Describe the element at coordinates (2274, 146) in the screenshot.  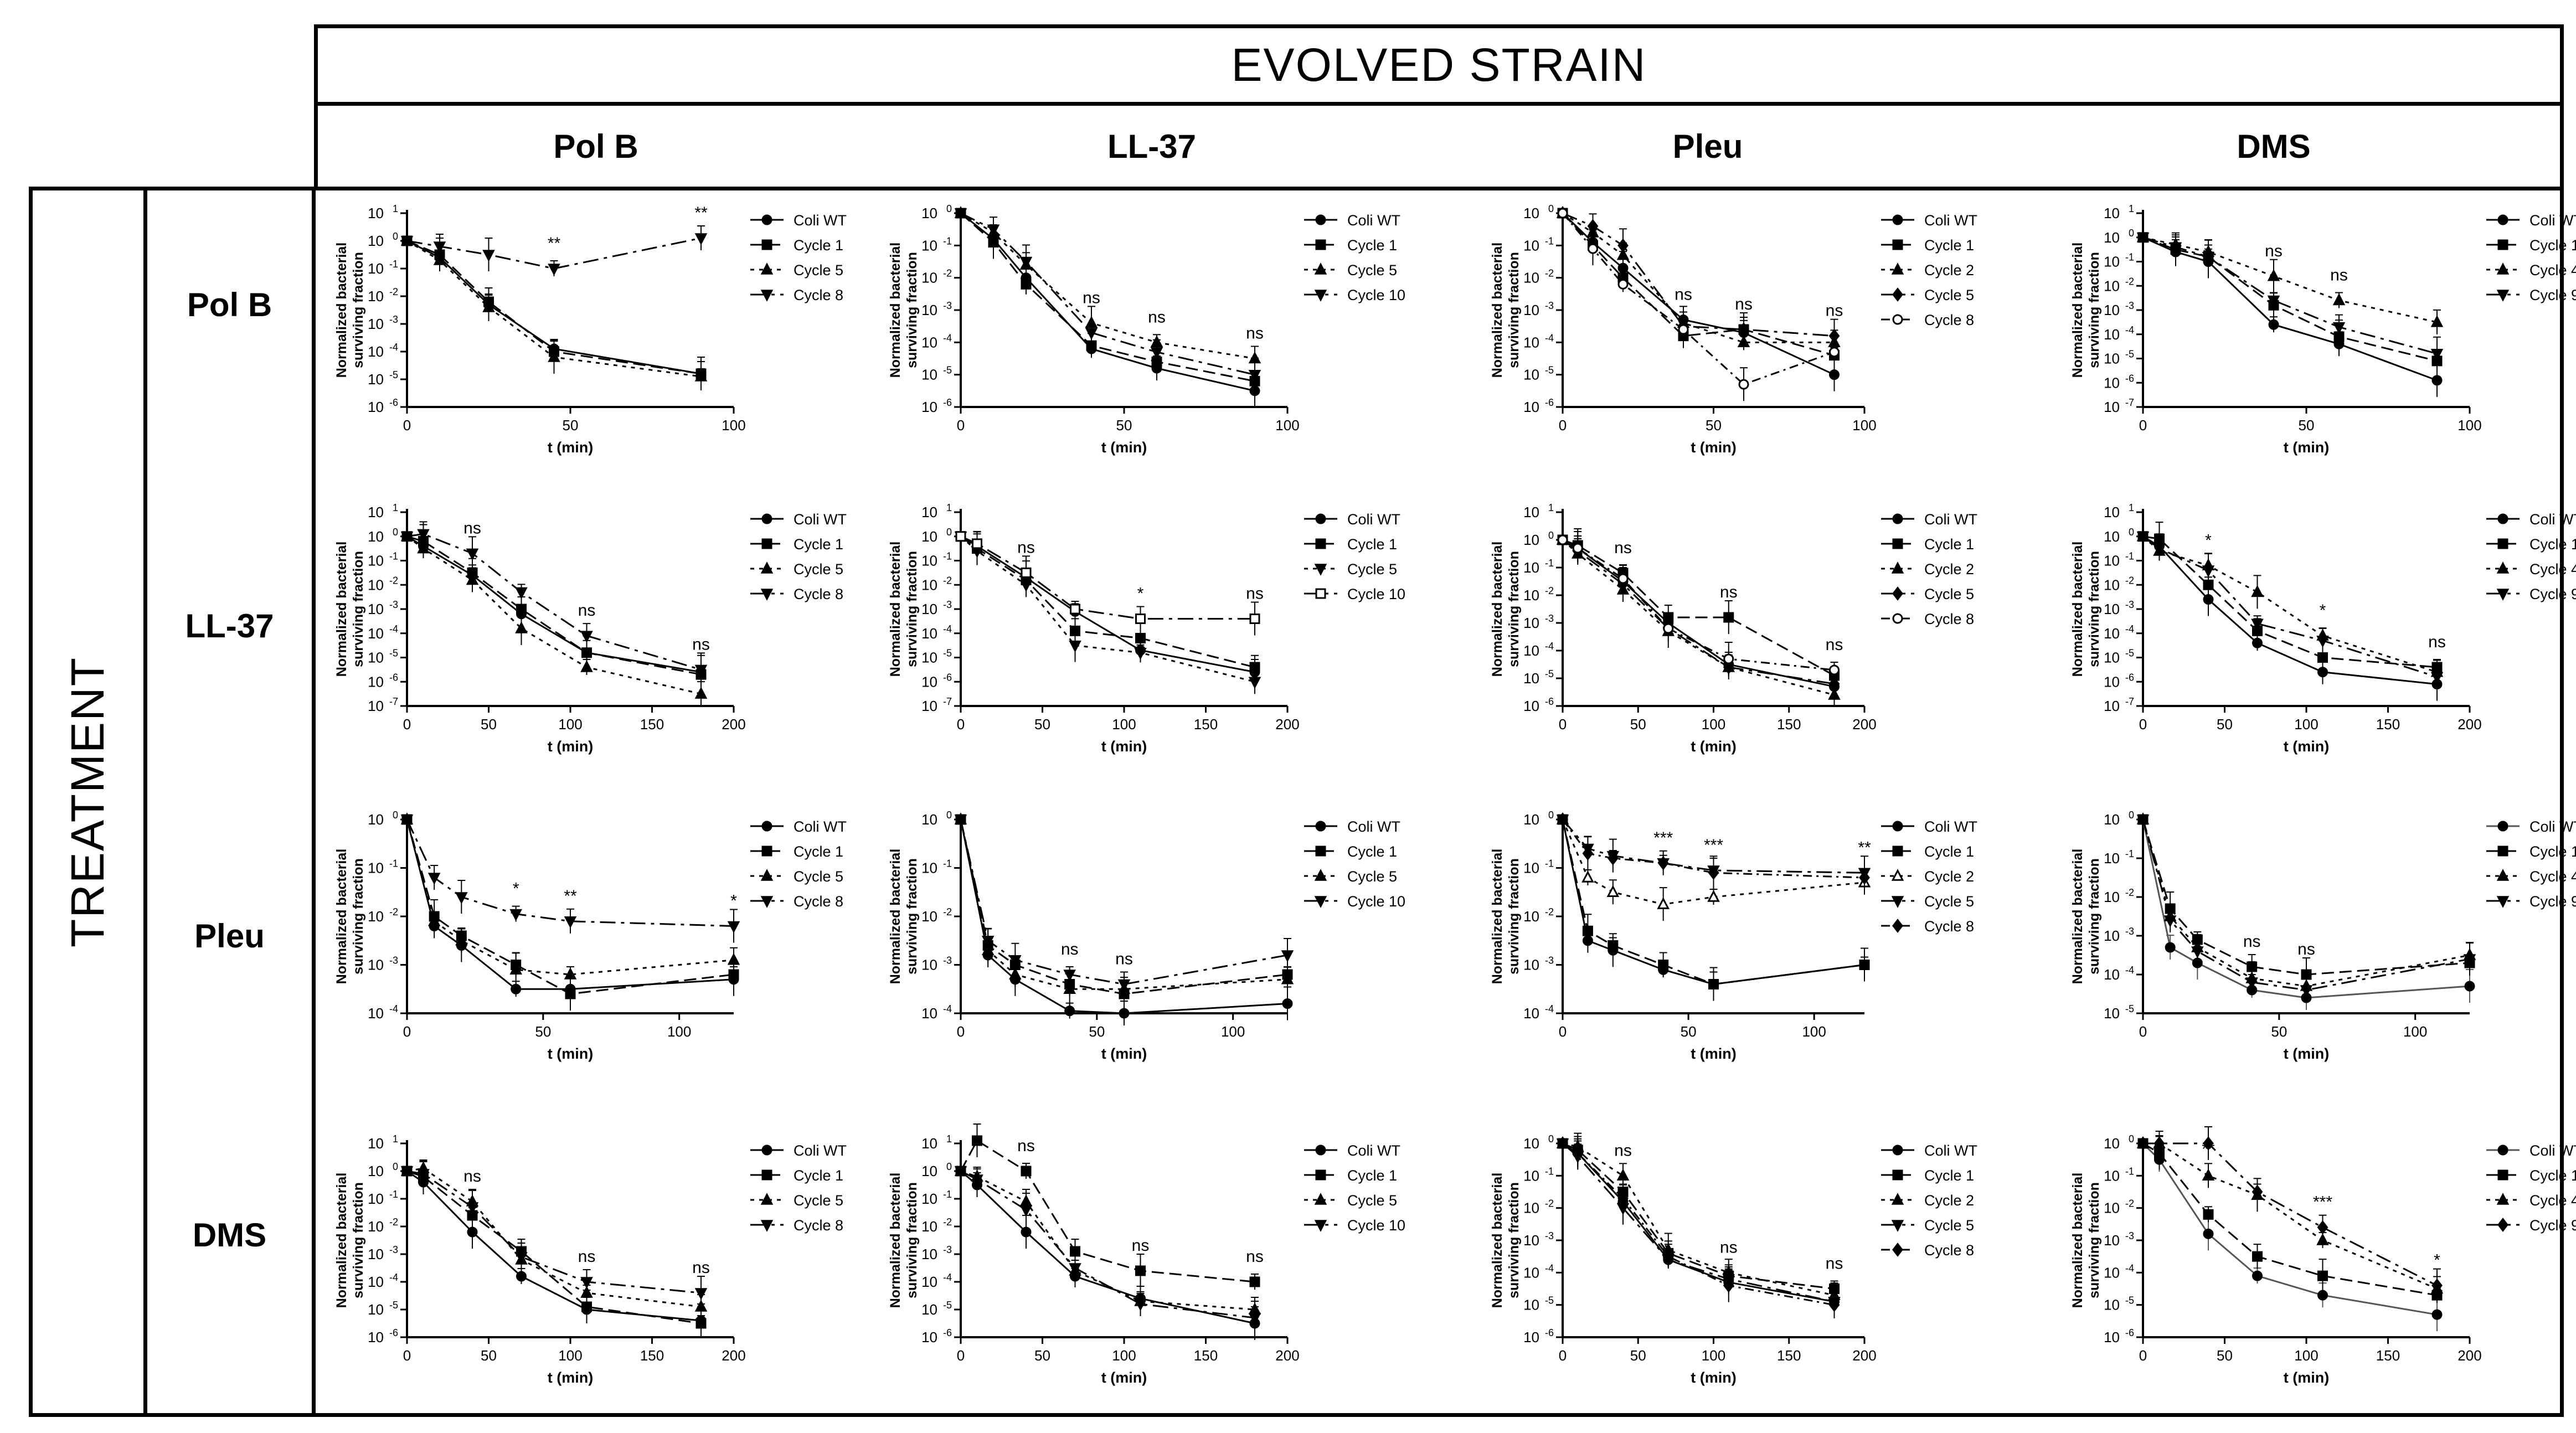
I see `column-header-dms: DMS` at that location.